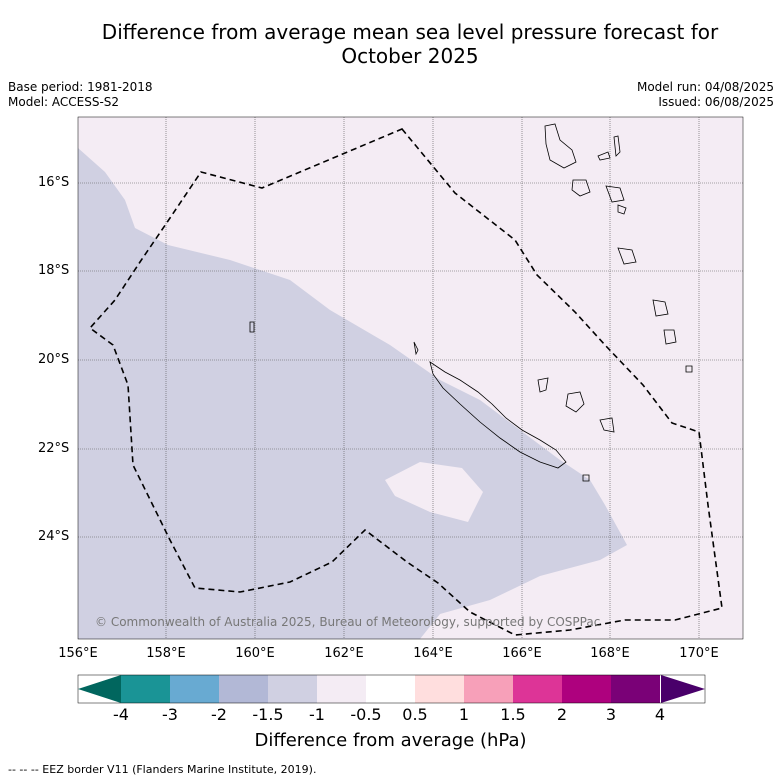 The width and height of the screenshot is (781, 781). I want to click on matthew-island-coast, so click(586, 478).